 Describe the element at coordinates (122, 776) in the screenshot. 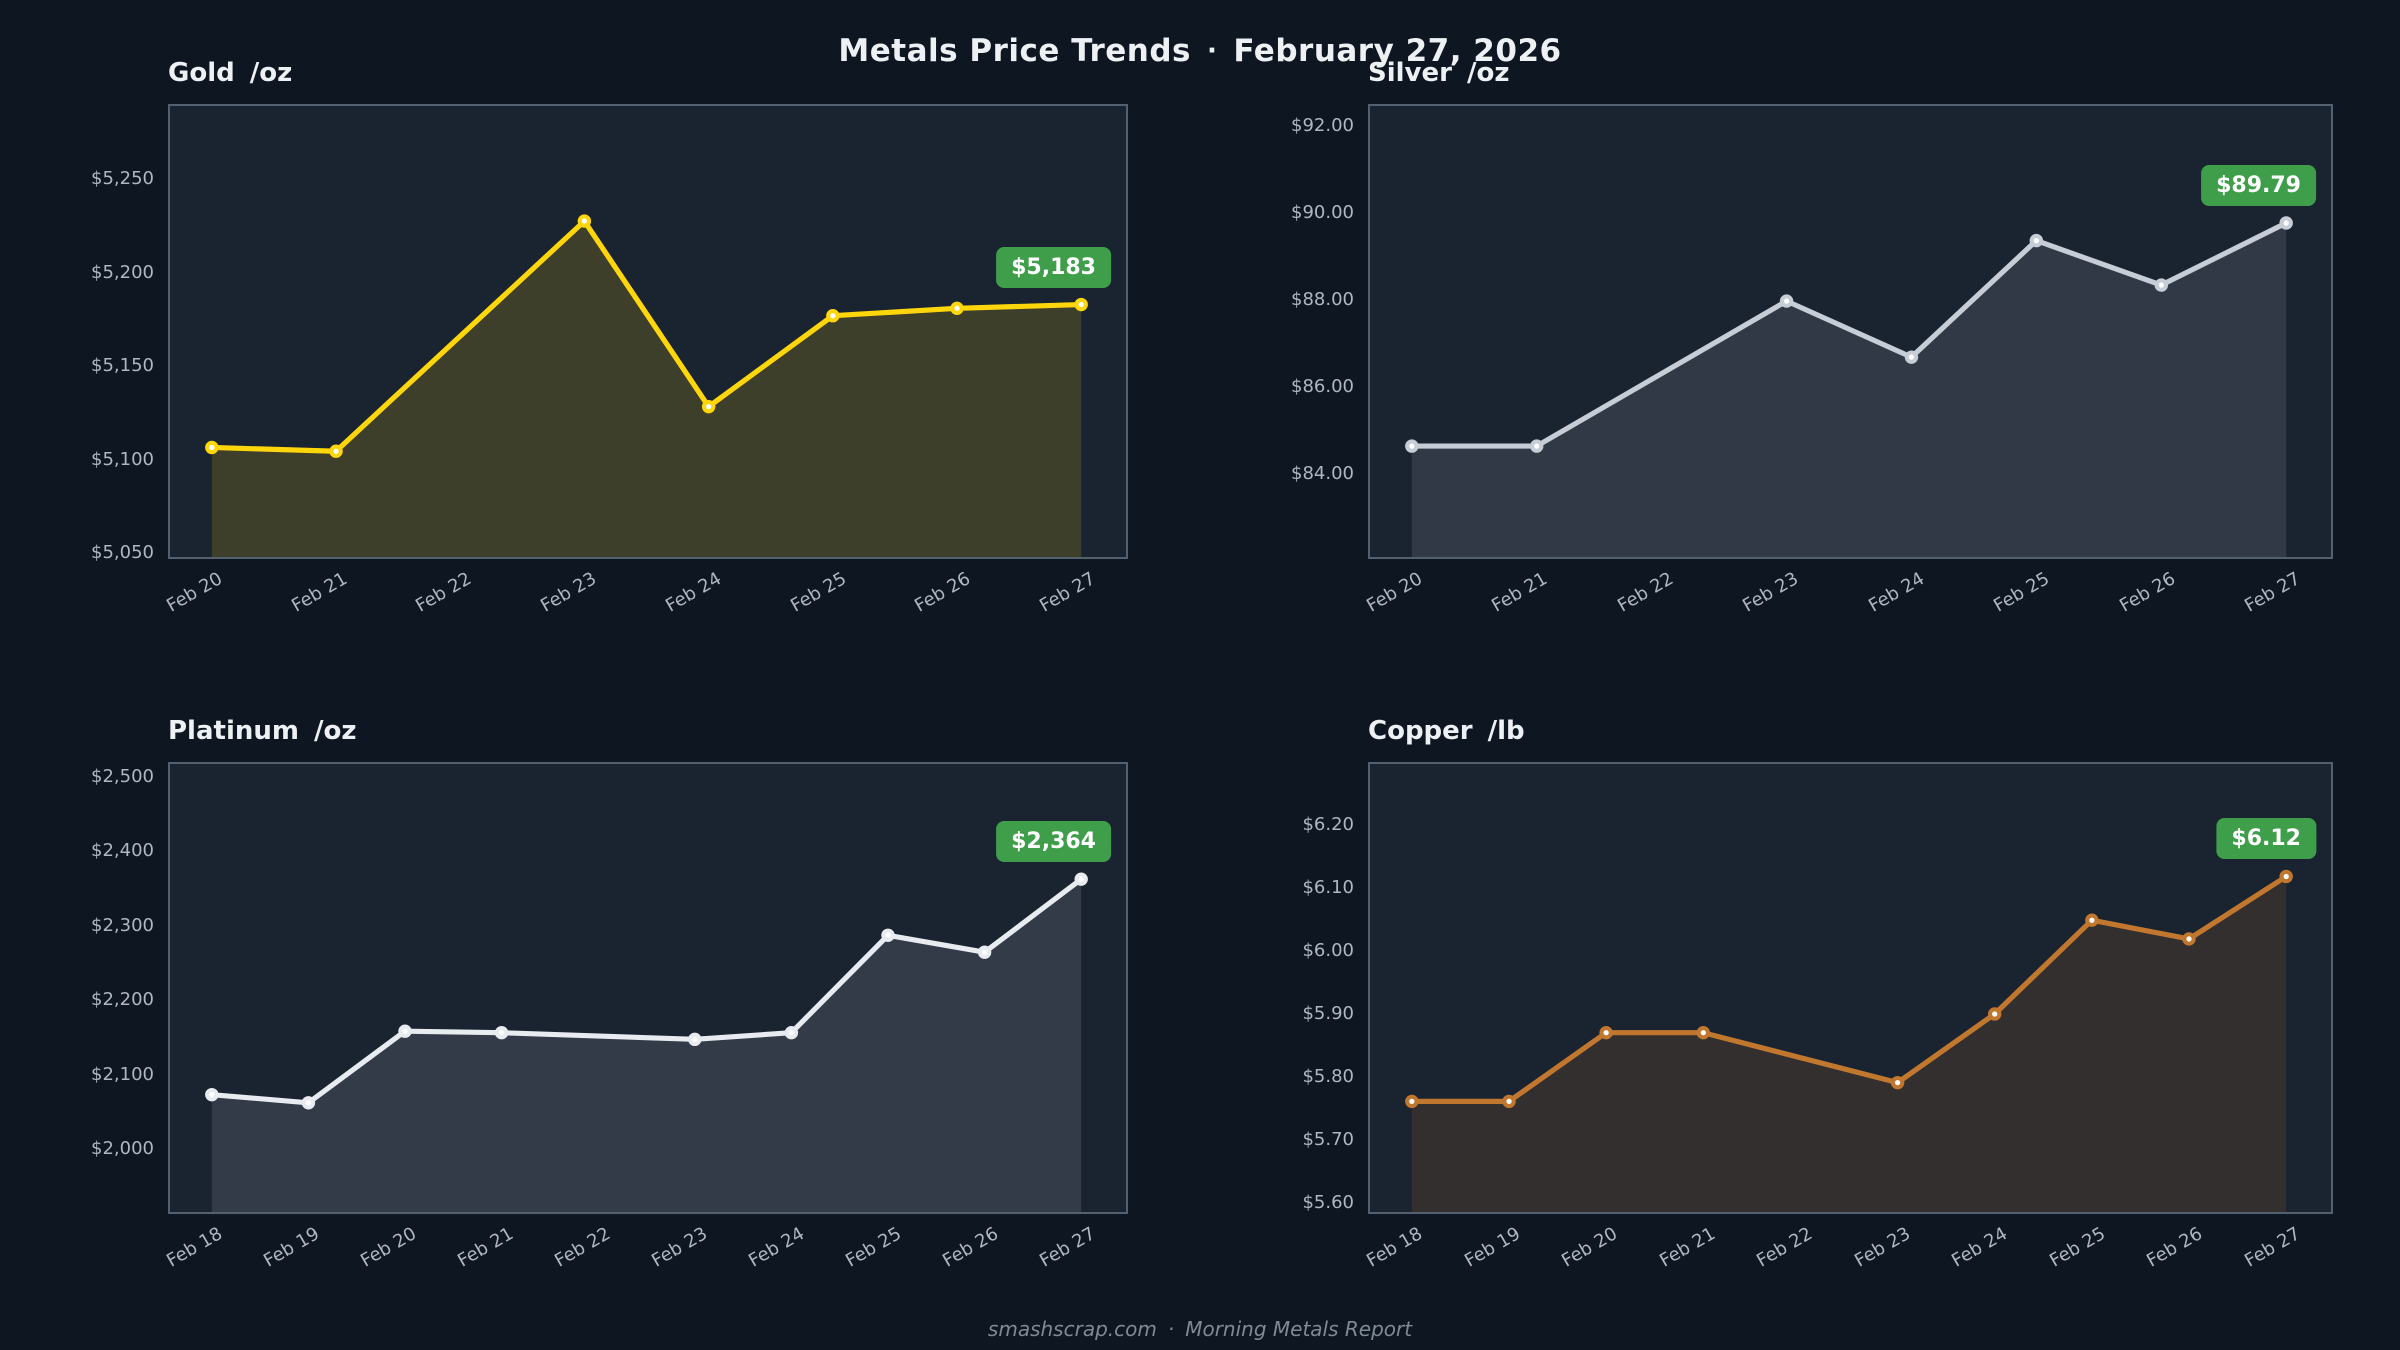

I see `y-tick-label: $2,500` at that location.